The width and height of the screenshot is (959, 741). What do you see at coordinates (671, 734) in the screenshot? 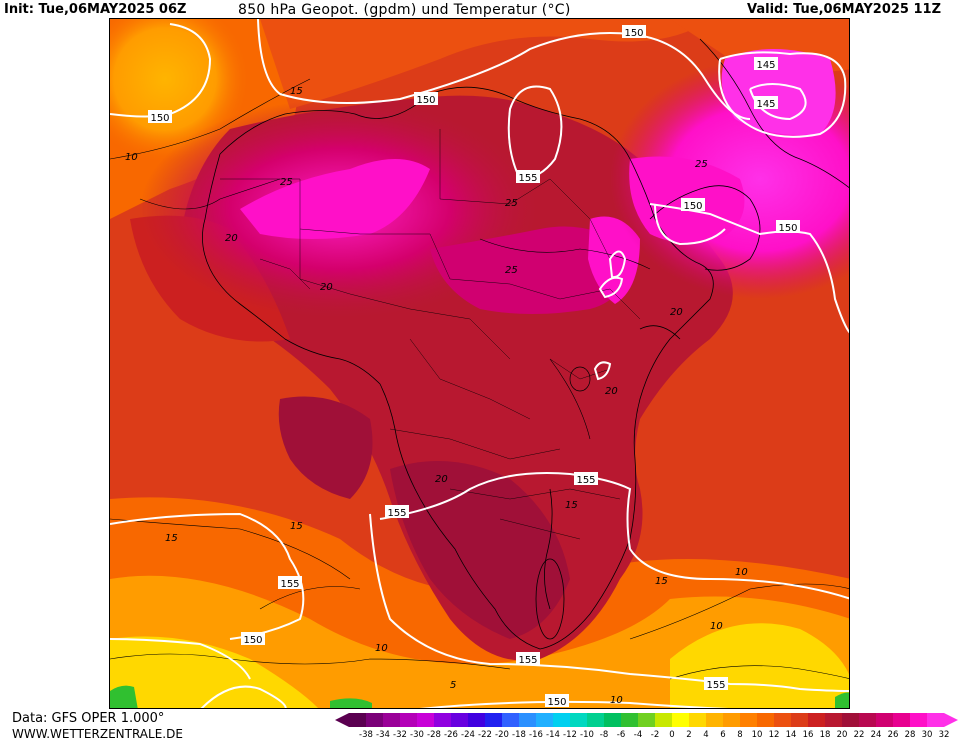
I see `legend-tick-label: 0` at bounding box center [671, 734].